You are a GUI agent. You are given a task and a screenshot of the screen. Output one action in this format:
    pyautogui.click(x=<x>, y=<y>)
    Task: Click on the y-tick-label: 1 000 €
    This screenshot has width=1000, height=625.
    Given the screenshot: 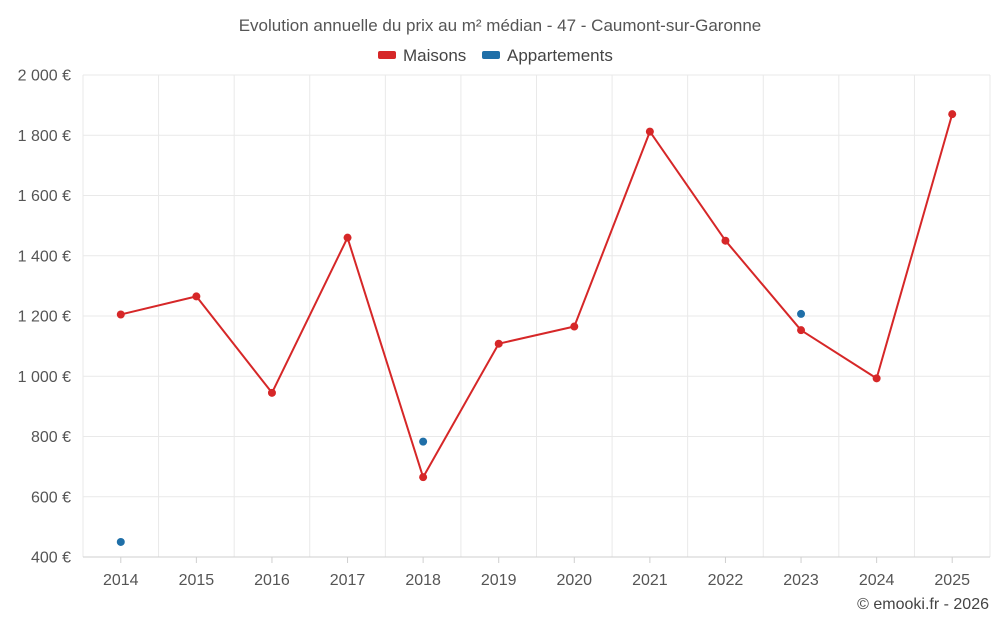 What is the action you would take?
    pyautogui.click(x=44, y=377)
    